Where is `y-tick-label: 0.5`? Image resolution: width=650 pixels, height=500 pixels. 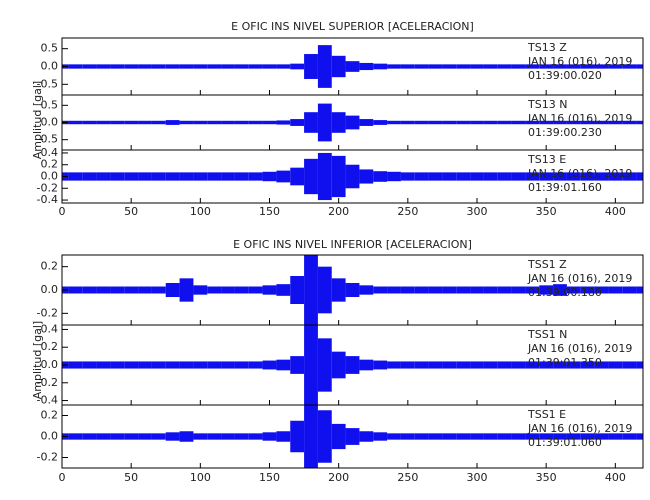
y-tick-label: 0.5 is located at coordinates (50, 104).